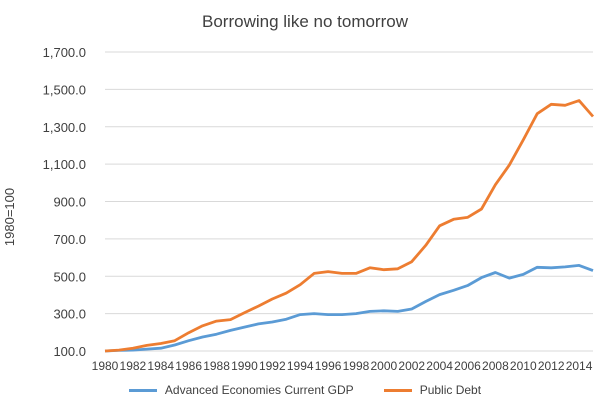  I want to click on legend-label-debt: Public Debt, so click(450, 390).